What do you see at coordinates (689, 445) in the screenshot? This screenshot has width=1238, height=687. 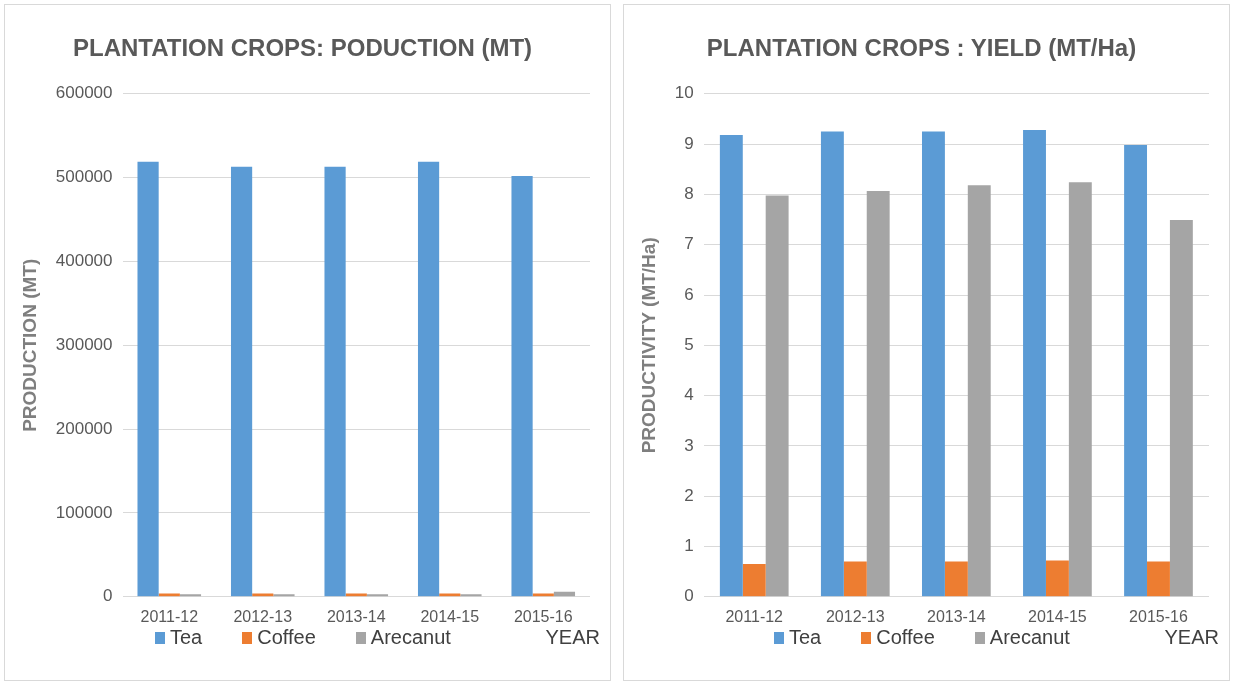 I see `y-tick-label: 3` at bounding box center [689, 445].